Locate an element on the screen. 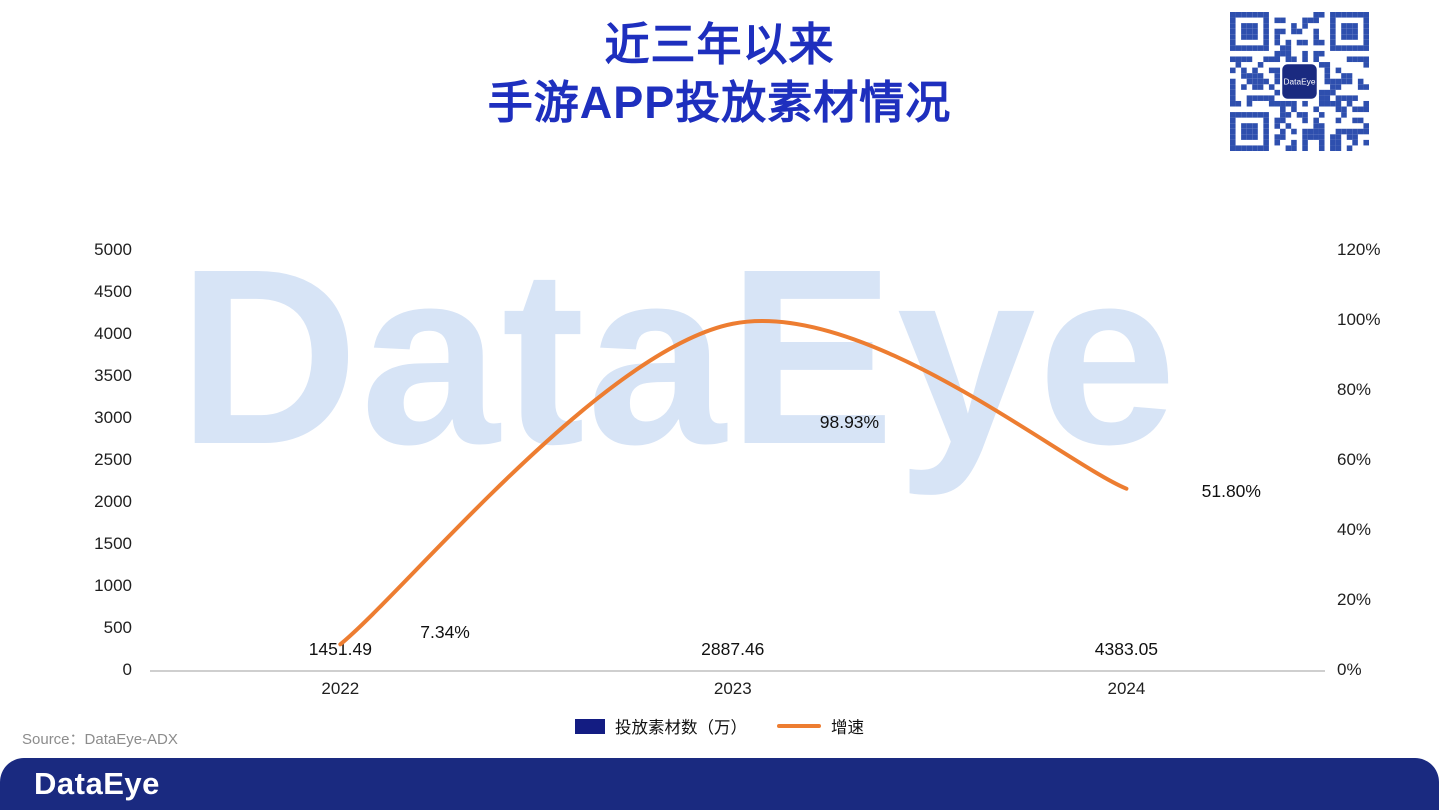  legend: 投放素材数（万） 增速 is located at coordinates (719, 726).